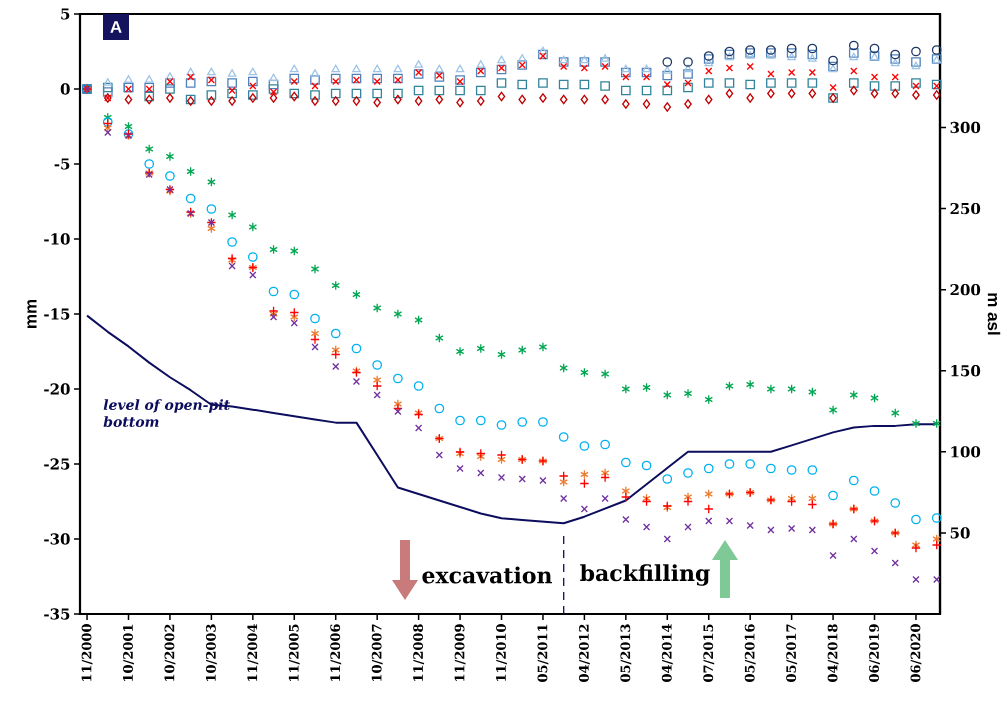 The image size is (1007, 703). Describe the element at coordinates (960, 533) in the screenshot. I see `y2-tick-label: 50` at that location.